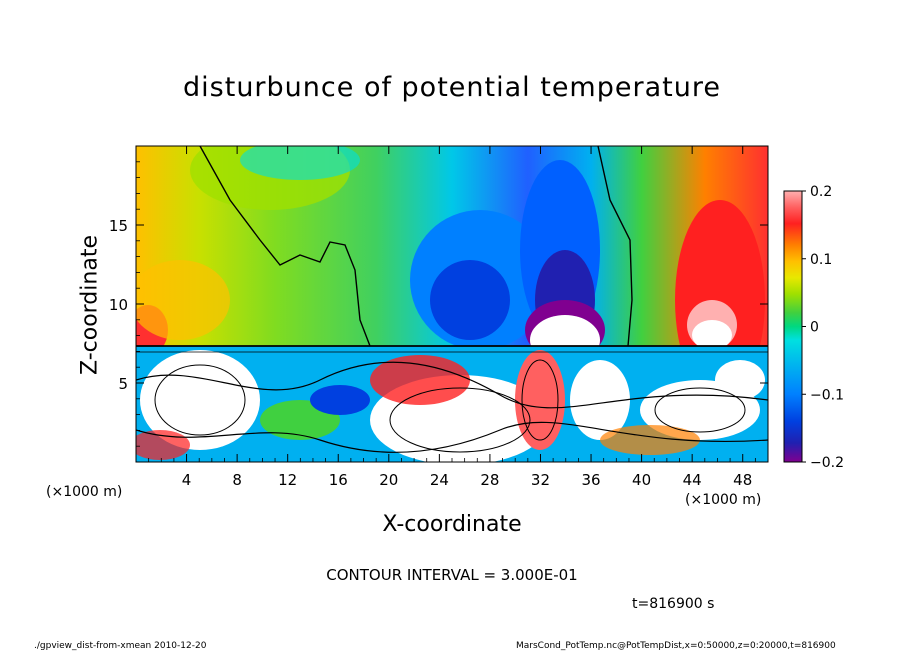 This screenshot has height=654, width=904. I want to click on contour-interval-text: CONTOUR INTERVAL = 3.000E-01, so click(452, 575).